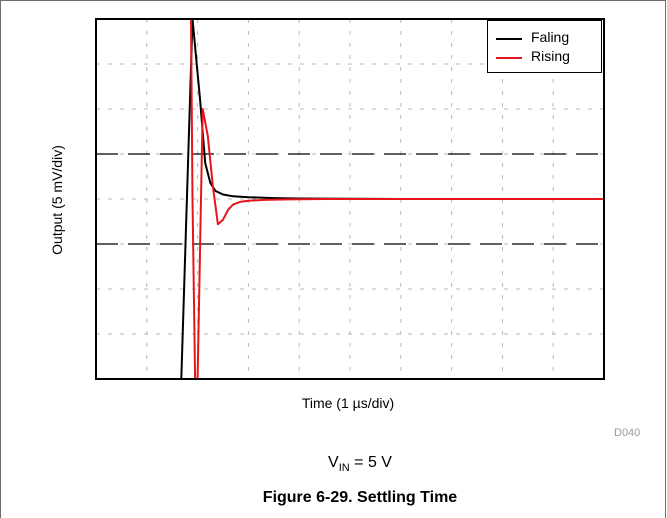 This screenshot has width=667, height=518. Describe the element at coordinates (344, 468) in the screenshot. I see `condition-subscript: IN` at that location.